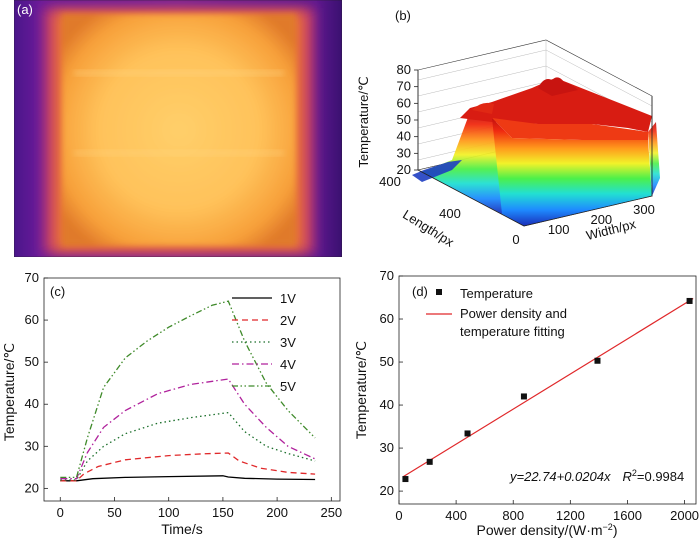 The width and height of the screenshot is (700, 545). What do you see at coordinates (626, 476) in the screenshot?
I see `r2-label: R` at bounding box center [626, 476].